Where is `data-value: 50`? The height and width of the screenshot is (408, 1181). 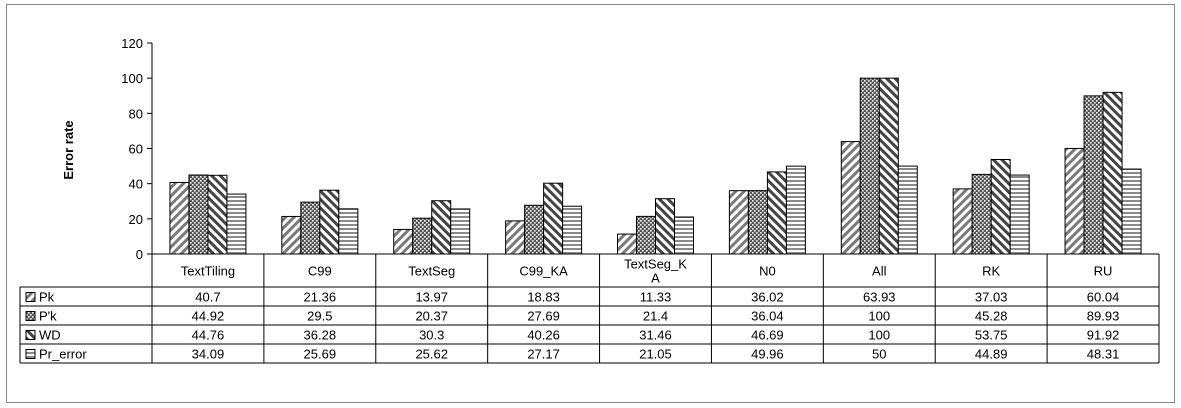
data-value: 50 is located at coordinates (879, 354).